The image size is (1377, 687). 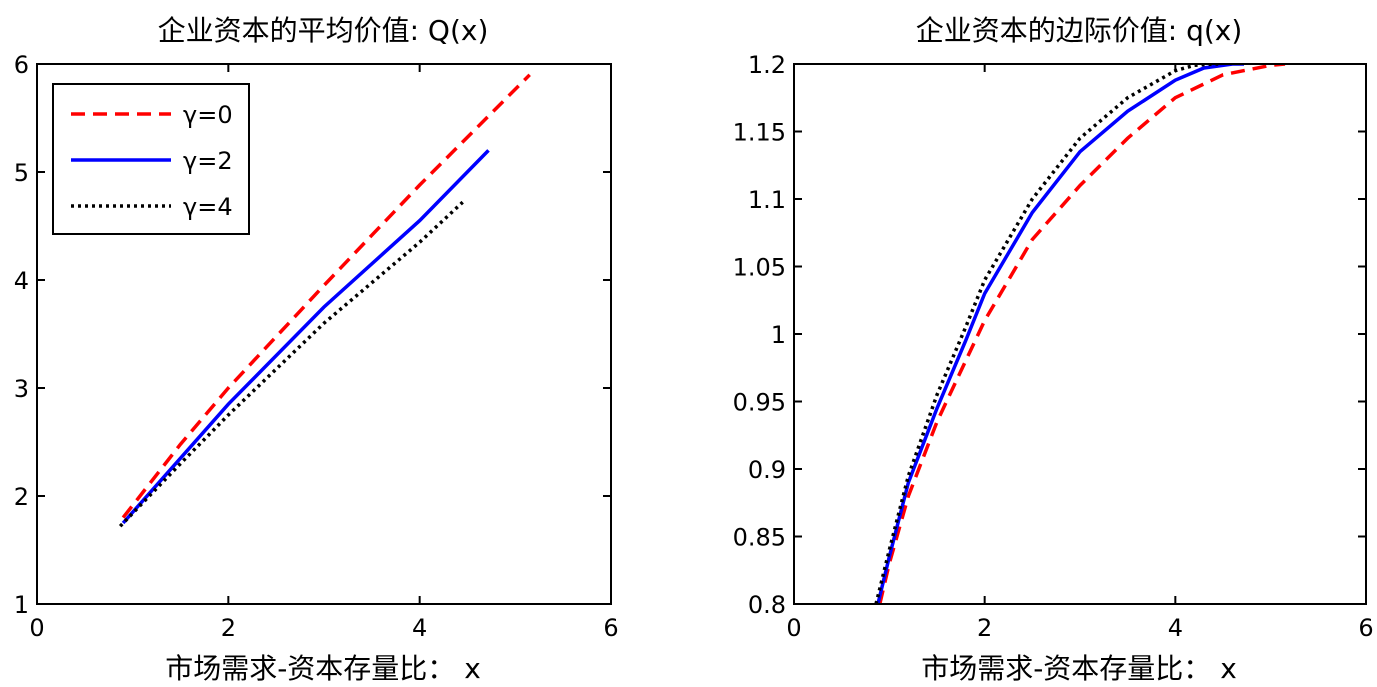 I want to click on y-tick-label: 6, so click(x=21, y=65).